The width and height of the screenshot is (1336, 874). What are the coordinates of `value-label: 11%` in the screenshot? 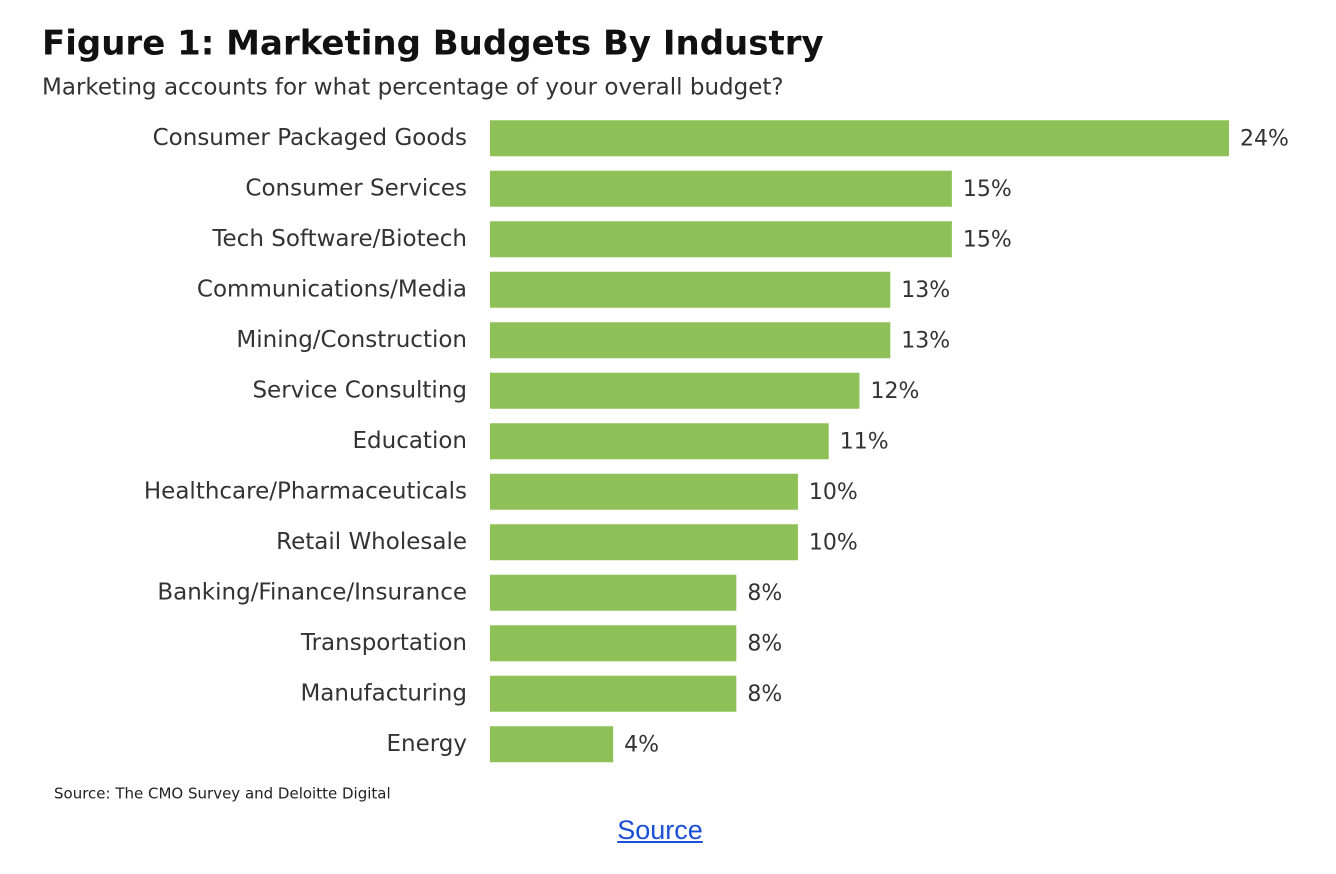 It's located at (864, 441).